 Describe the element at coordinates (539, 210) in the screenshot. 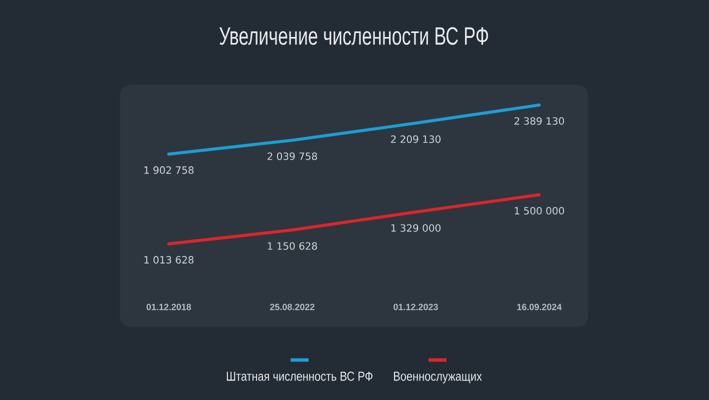

I see `data-label: 1 500 000` at that location.